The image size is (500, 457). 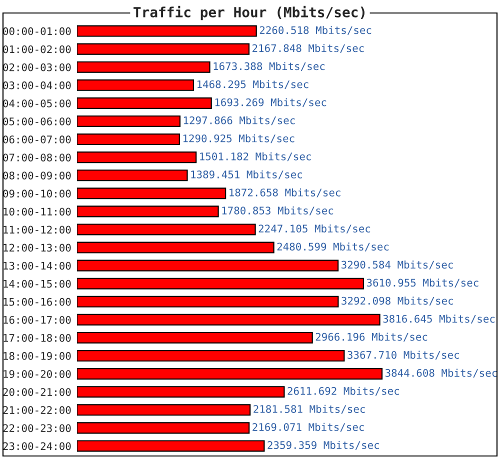 I want to click on data-label: 2480.599 Mbits/sec, so click(x=333, y=247).